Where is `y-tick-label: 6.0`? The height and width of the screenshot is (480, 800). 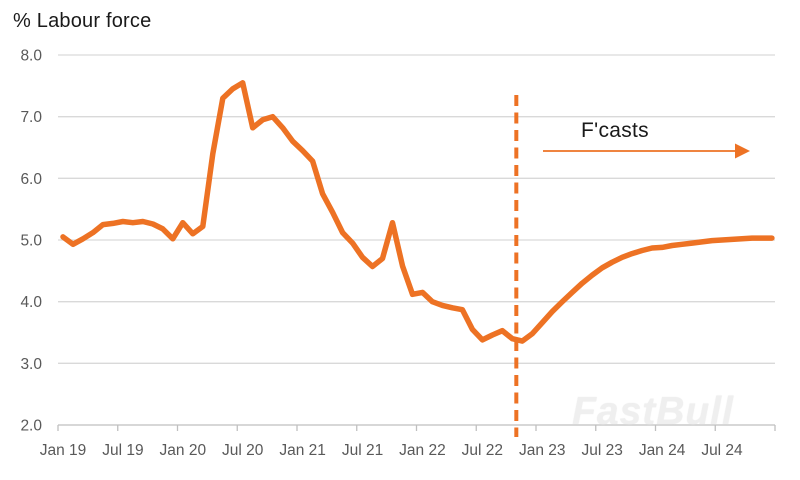 y-tick-label: 6.0 is located at coordinates (31, 179).